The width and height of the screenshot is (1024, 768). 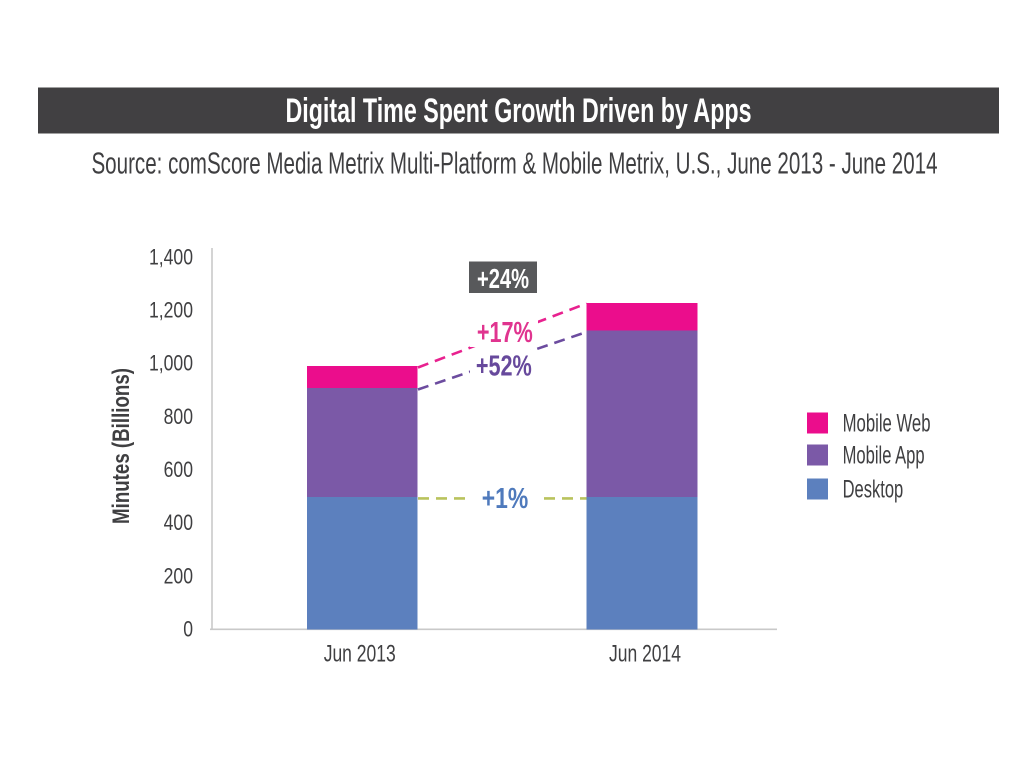 What do you see at coordinates (171, 364) in the screenshot?
I see `svg-text: 1,000` at bounding box center [171, 364].